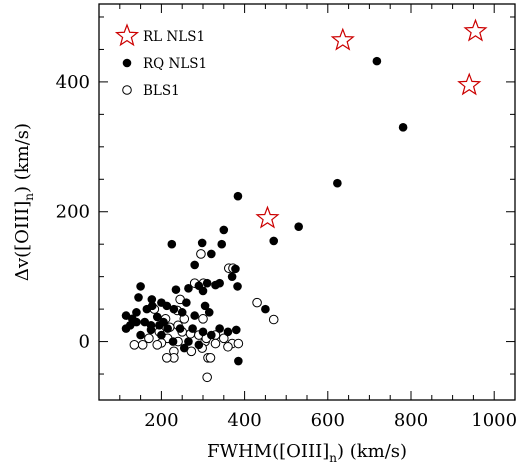 The image size is (525, 468). I want to click on y-axis-label: Δv([OIII]n) (km/s), so click(24, 202).